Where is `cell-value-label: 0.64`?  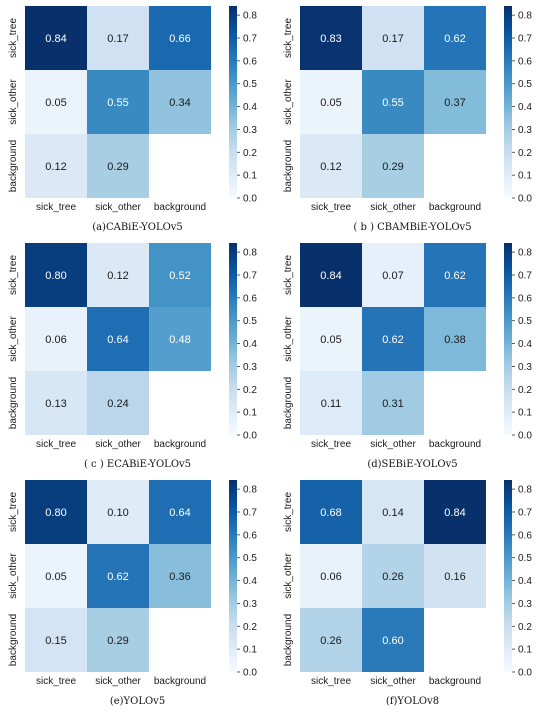 cell-value-label: 0.64 is located at coordinates (117, 340).